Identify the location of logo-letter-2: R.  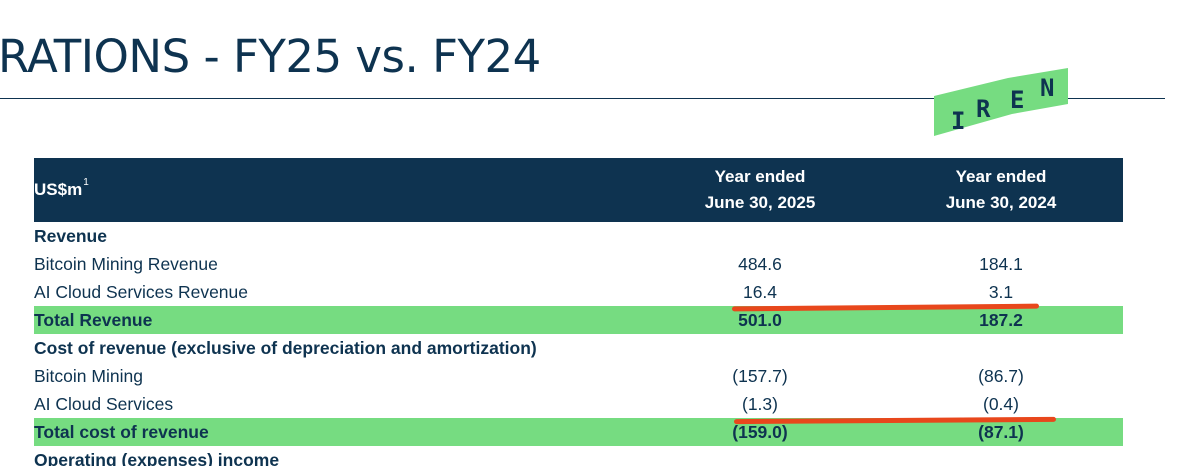
(983, 109).